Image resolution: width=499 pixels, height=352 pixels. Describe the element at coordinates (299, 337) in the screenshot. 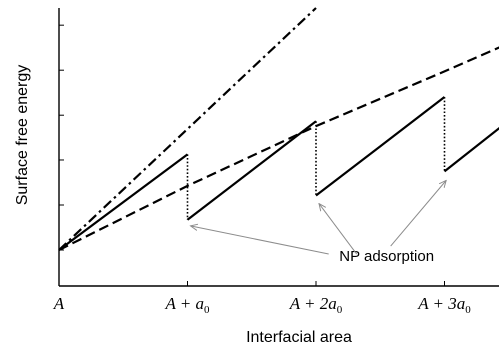

I see `x-axis-title: Interfacial area` at that location.